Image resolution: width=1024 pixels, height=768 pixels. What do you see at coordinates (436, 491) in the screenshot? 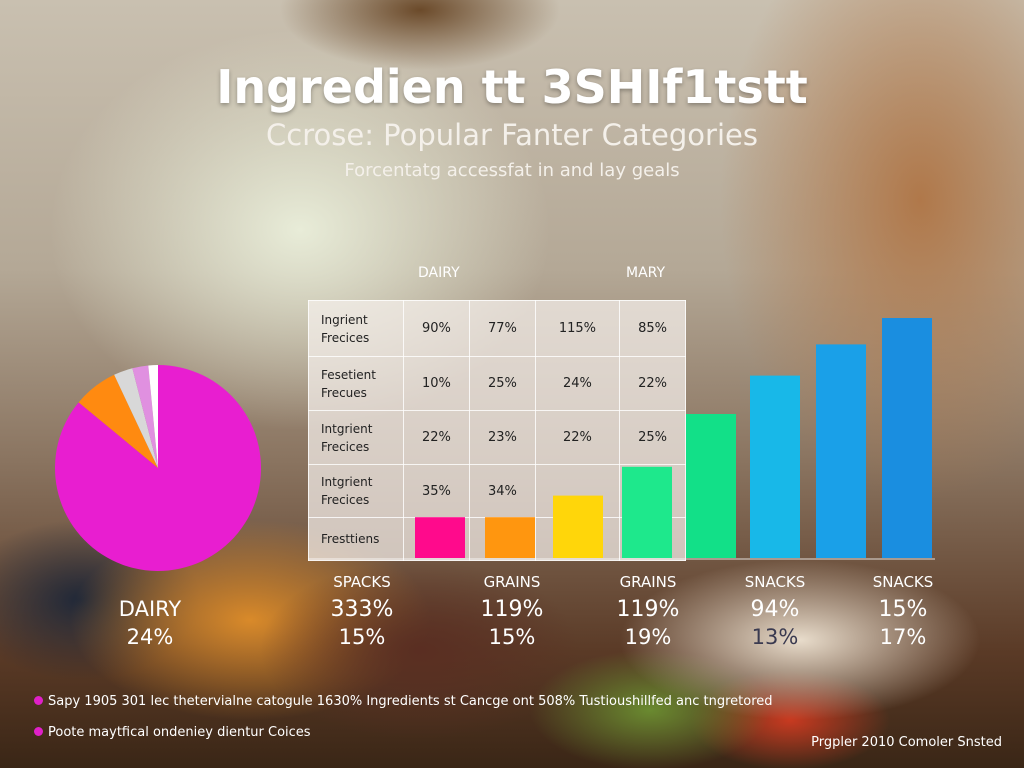
I see `table-cell: 35%` at bounding box center [436, 491].